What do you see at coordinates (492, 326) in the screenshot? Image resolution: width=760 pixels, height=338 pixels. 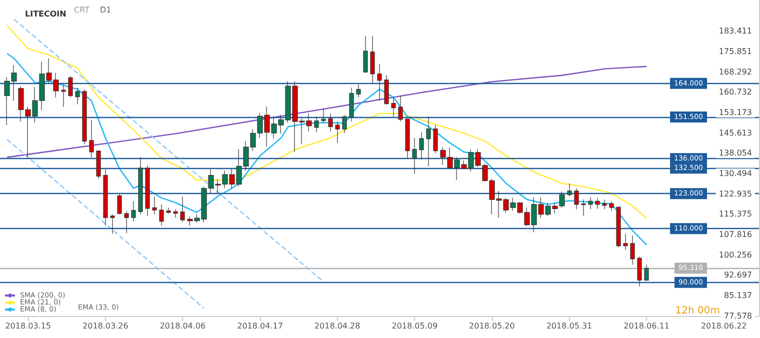 I see `x-tick-label: 2018.05.20` at bounding box center [492, 326].